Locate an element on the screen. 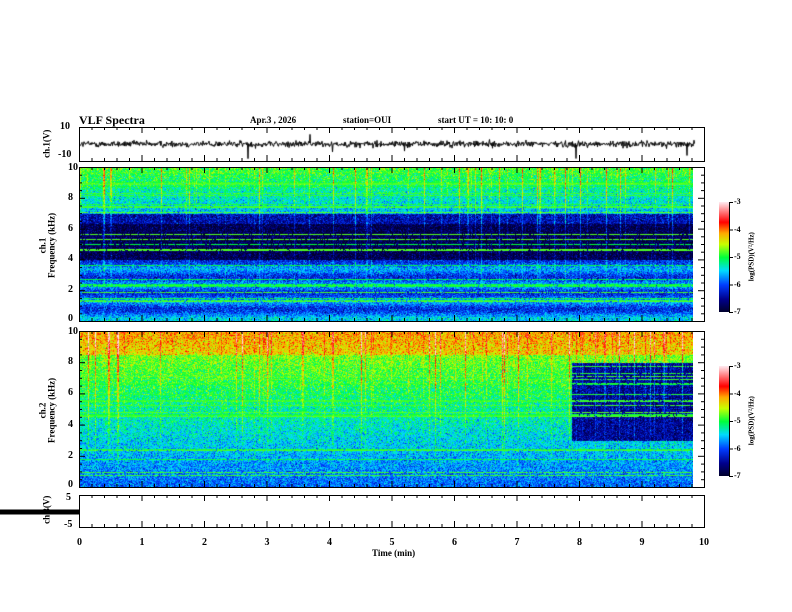 This screenshot has height=612, width=792. x-tick-label: 3 is located at coordinates (267, 542).